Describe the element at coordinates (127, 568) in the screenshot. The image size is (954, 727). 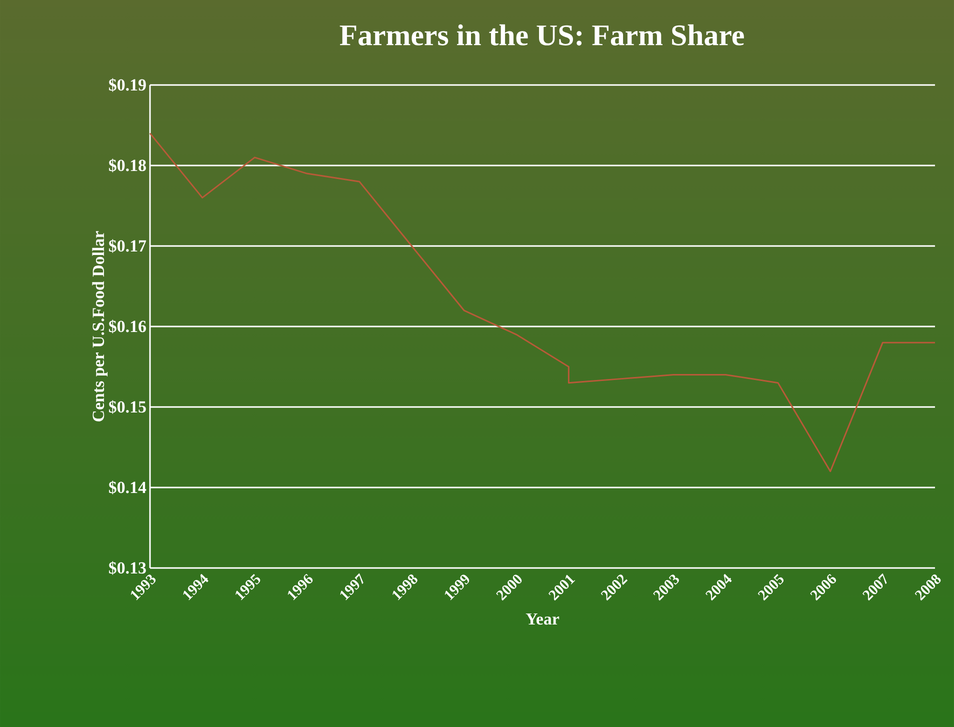
I see `y-tick-label: $0.13` at that location.